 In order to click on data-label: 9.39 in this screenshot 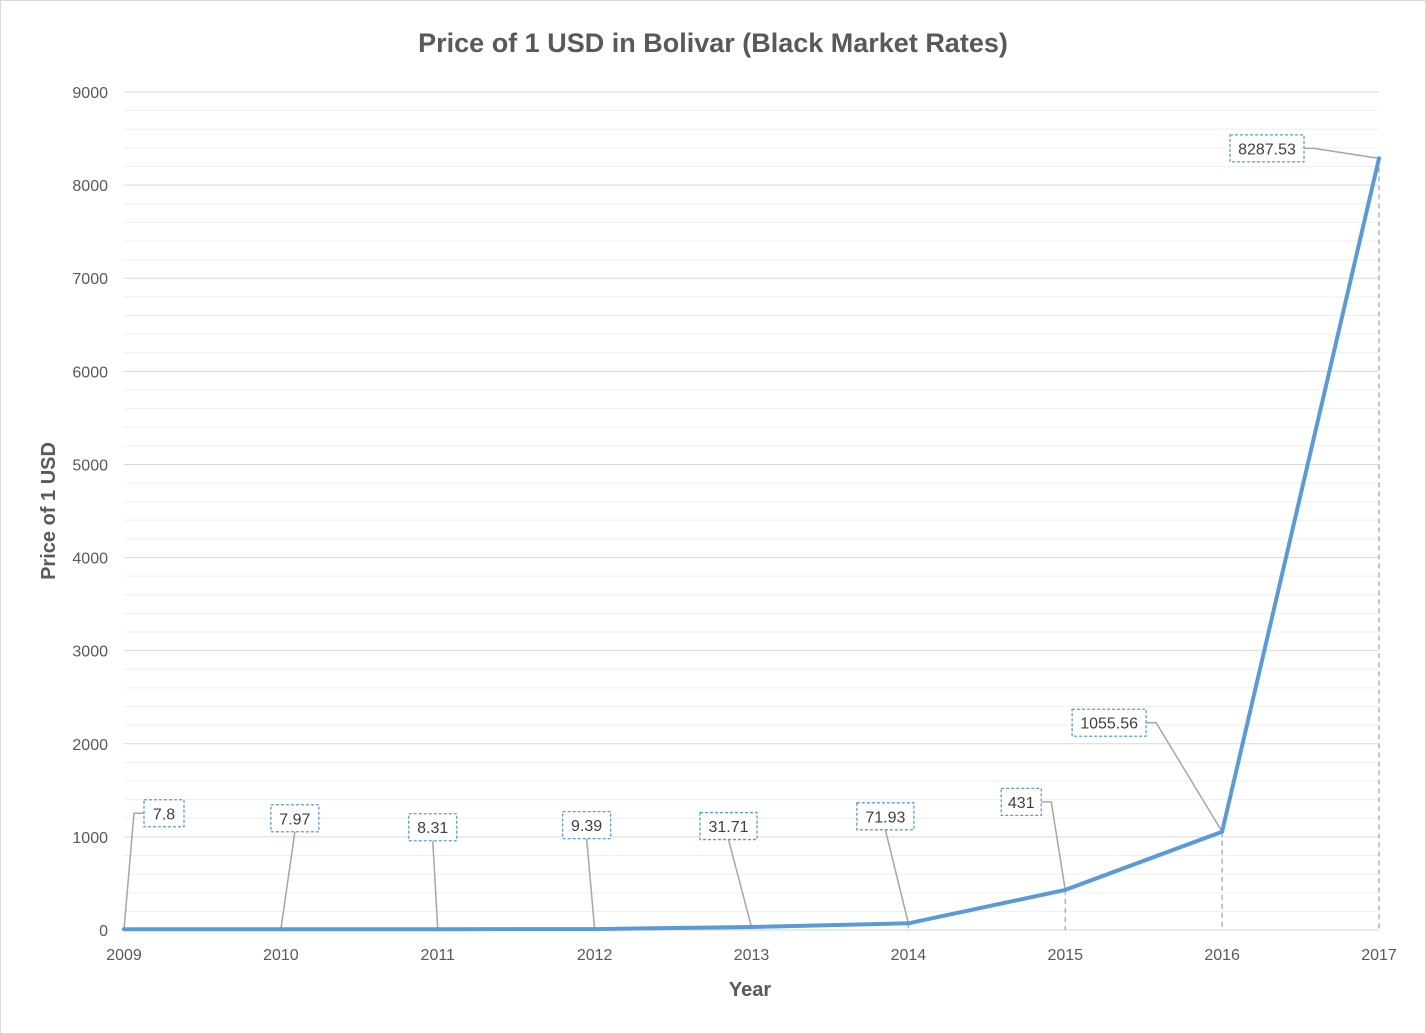, I will do `click(586, 826)`.